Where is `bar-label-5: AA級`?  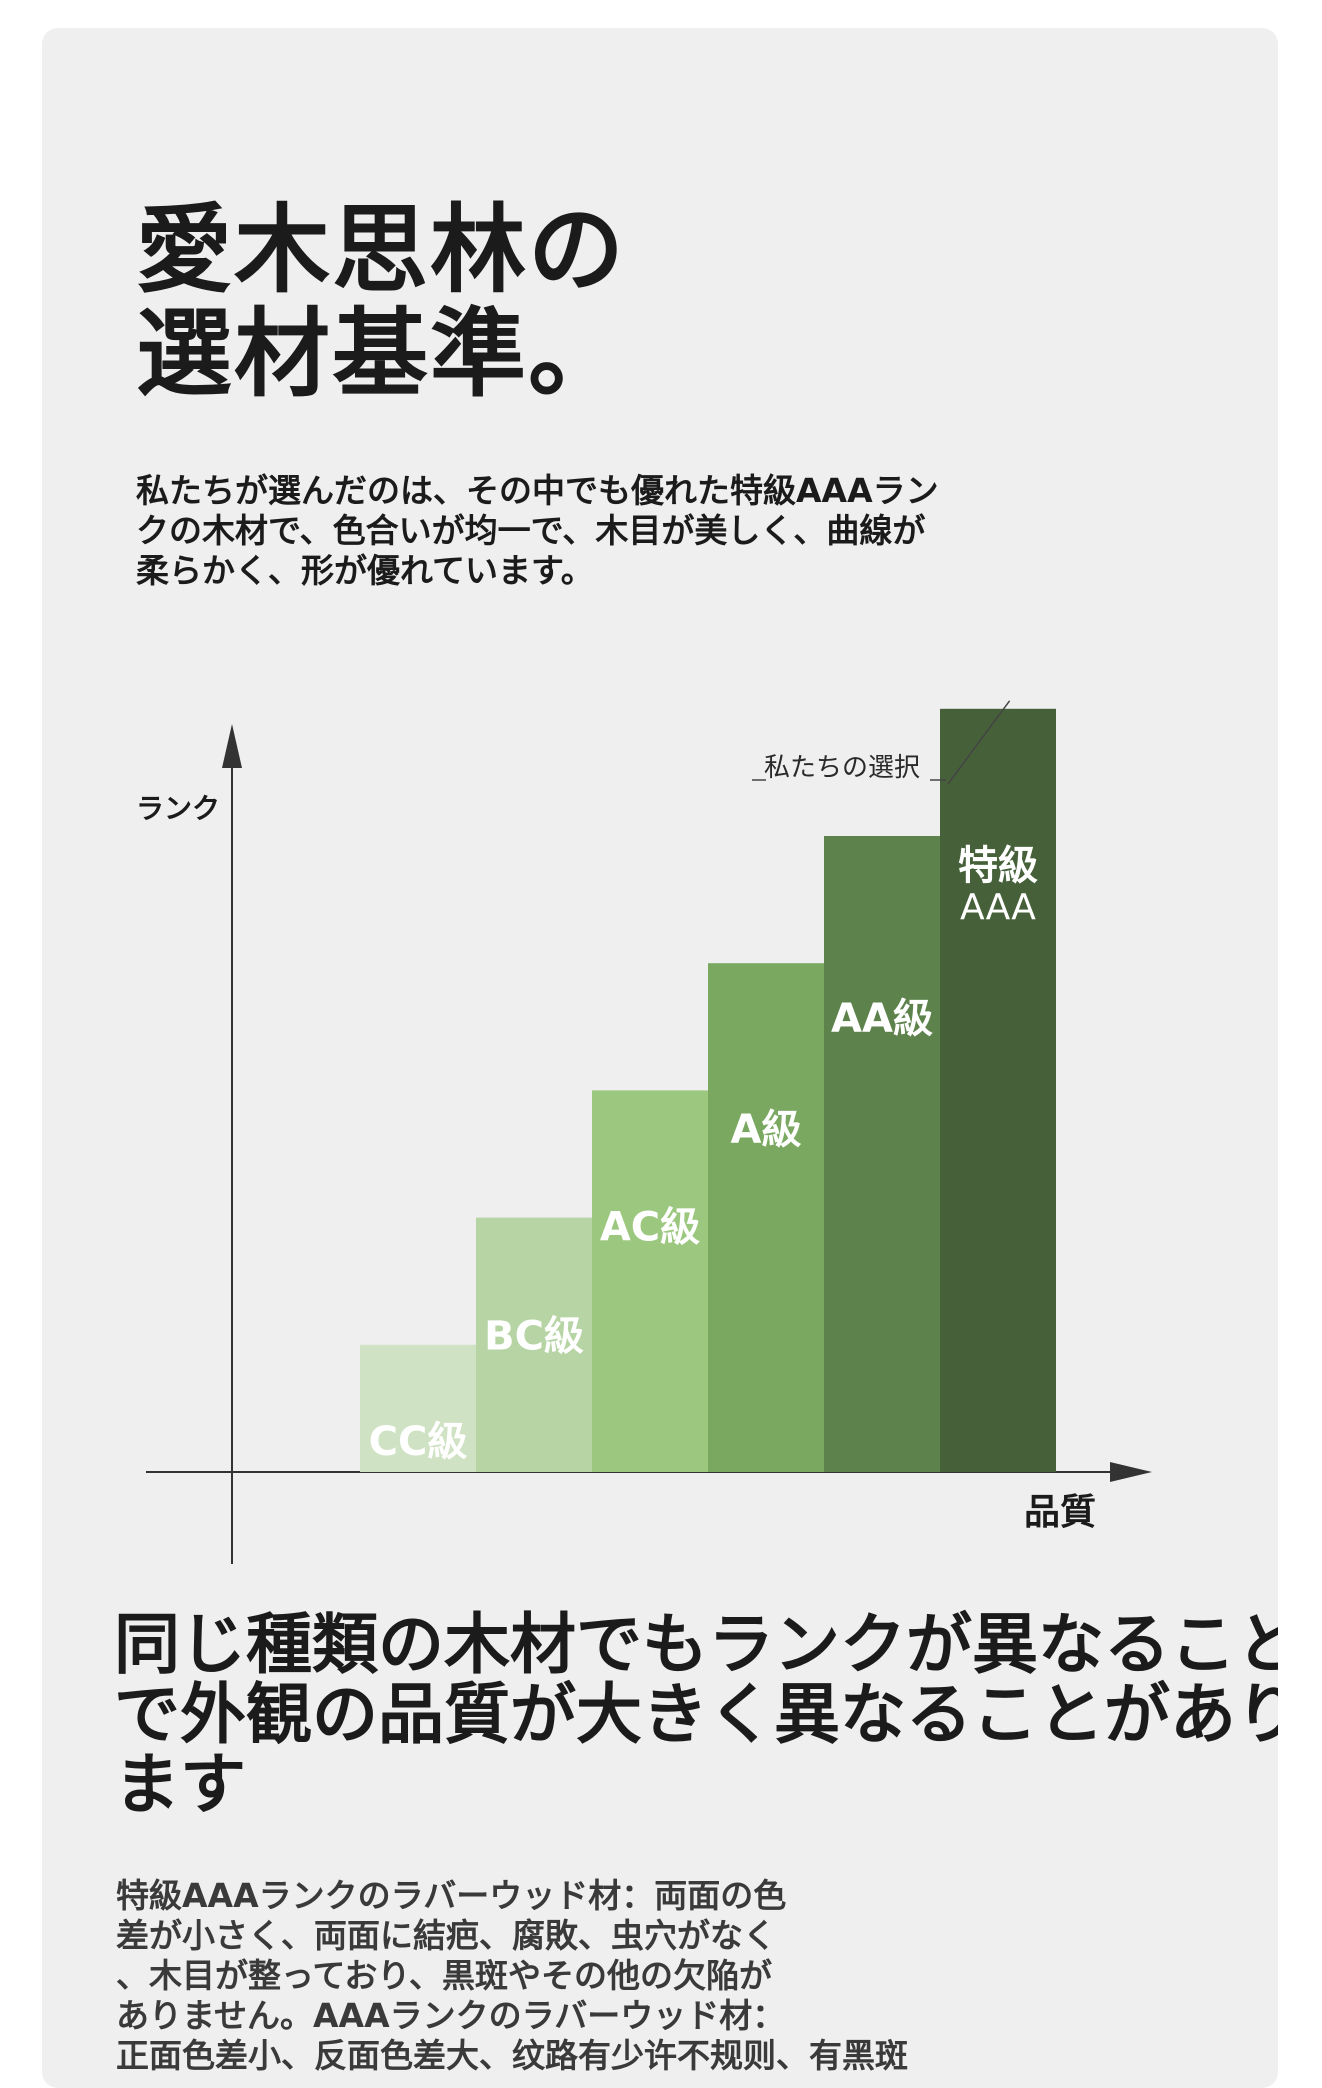
bar-label-5: AA級 is located at coordinates (882, 1019).